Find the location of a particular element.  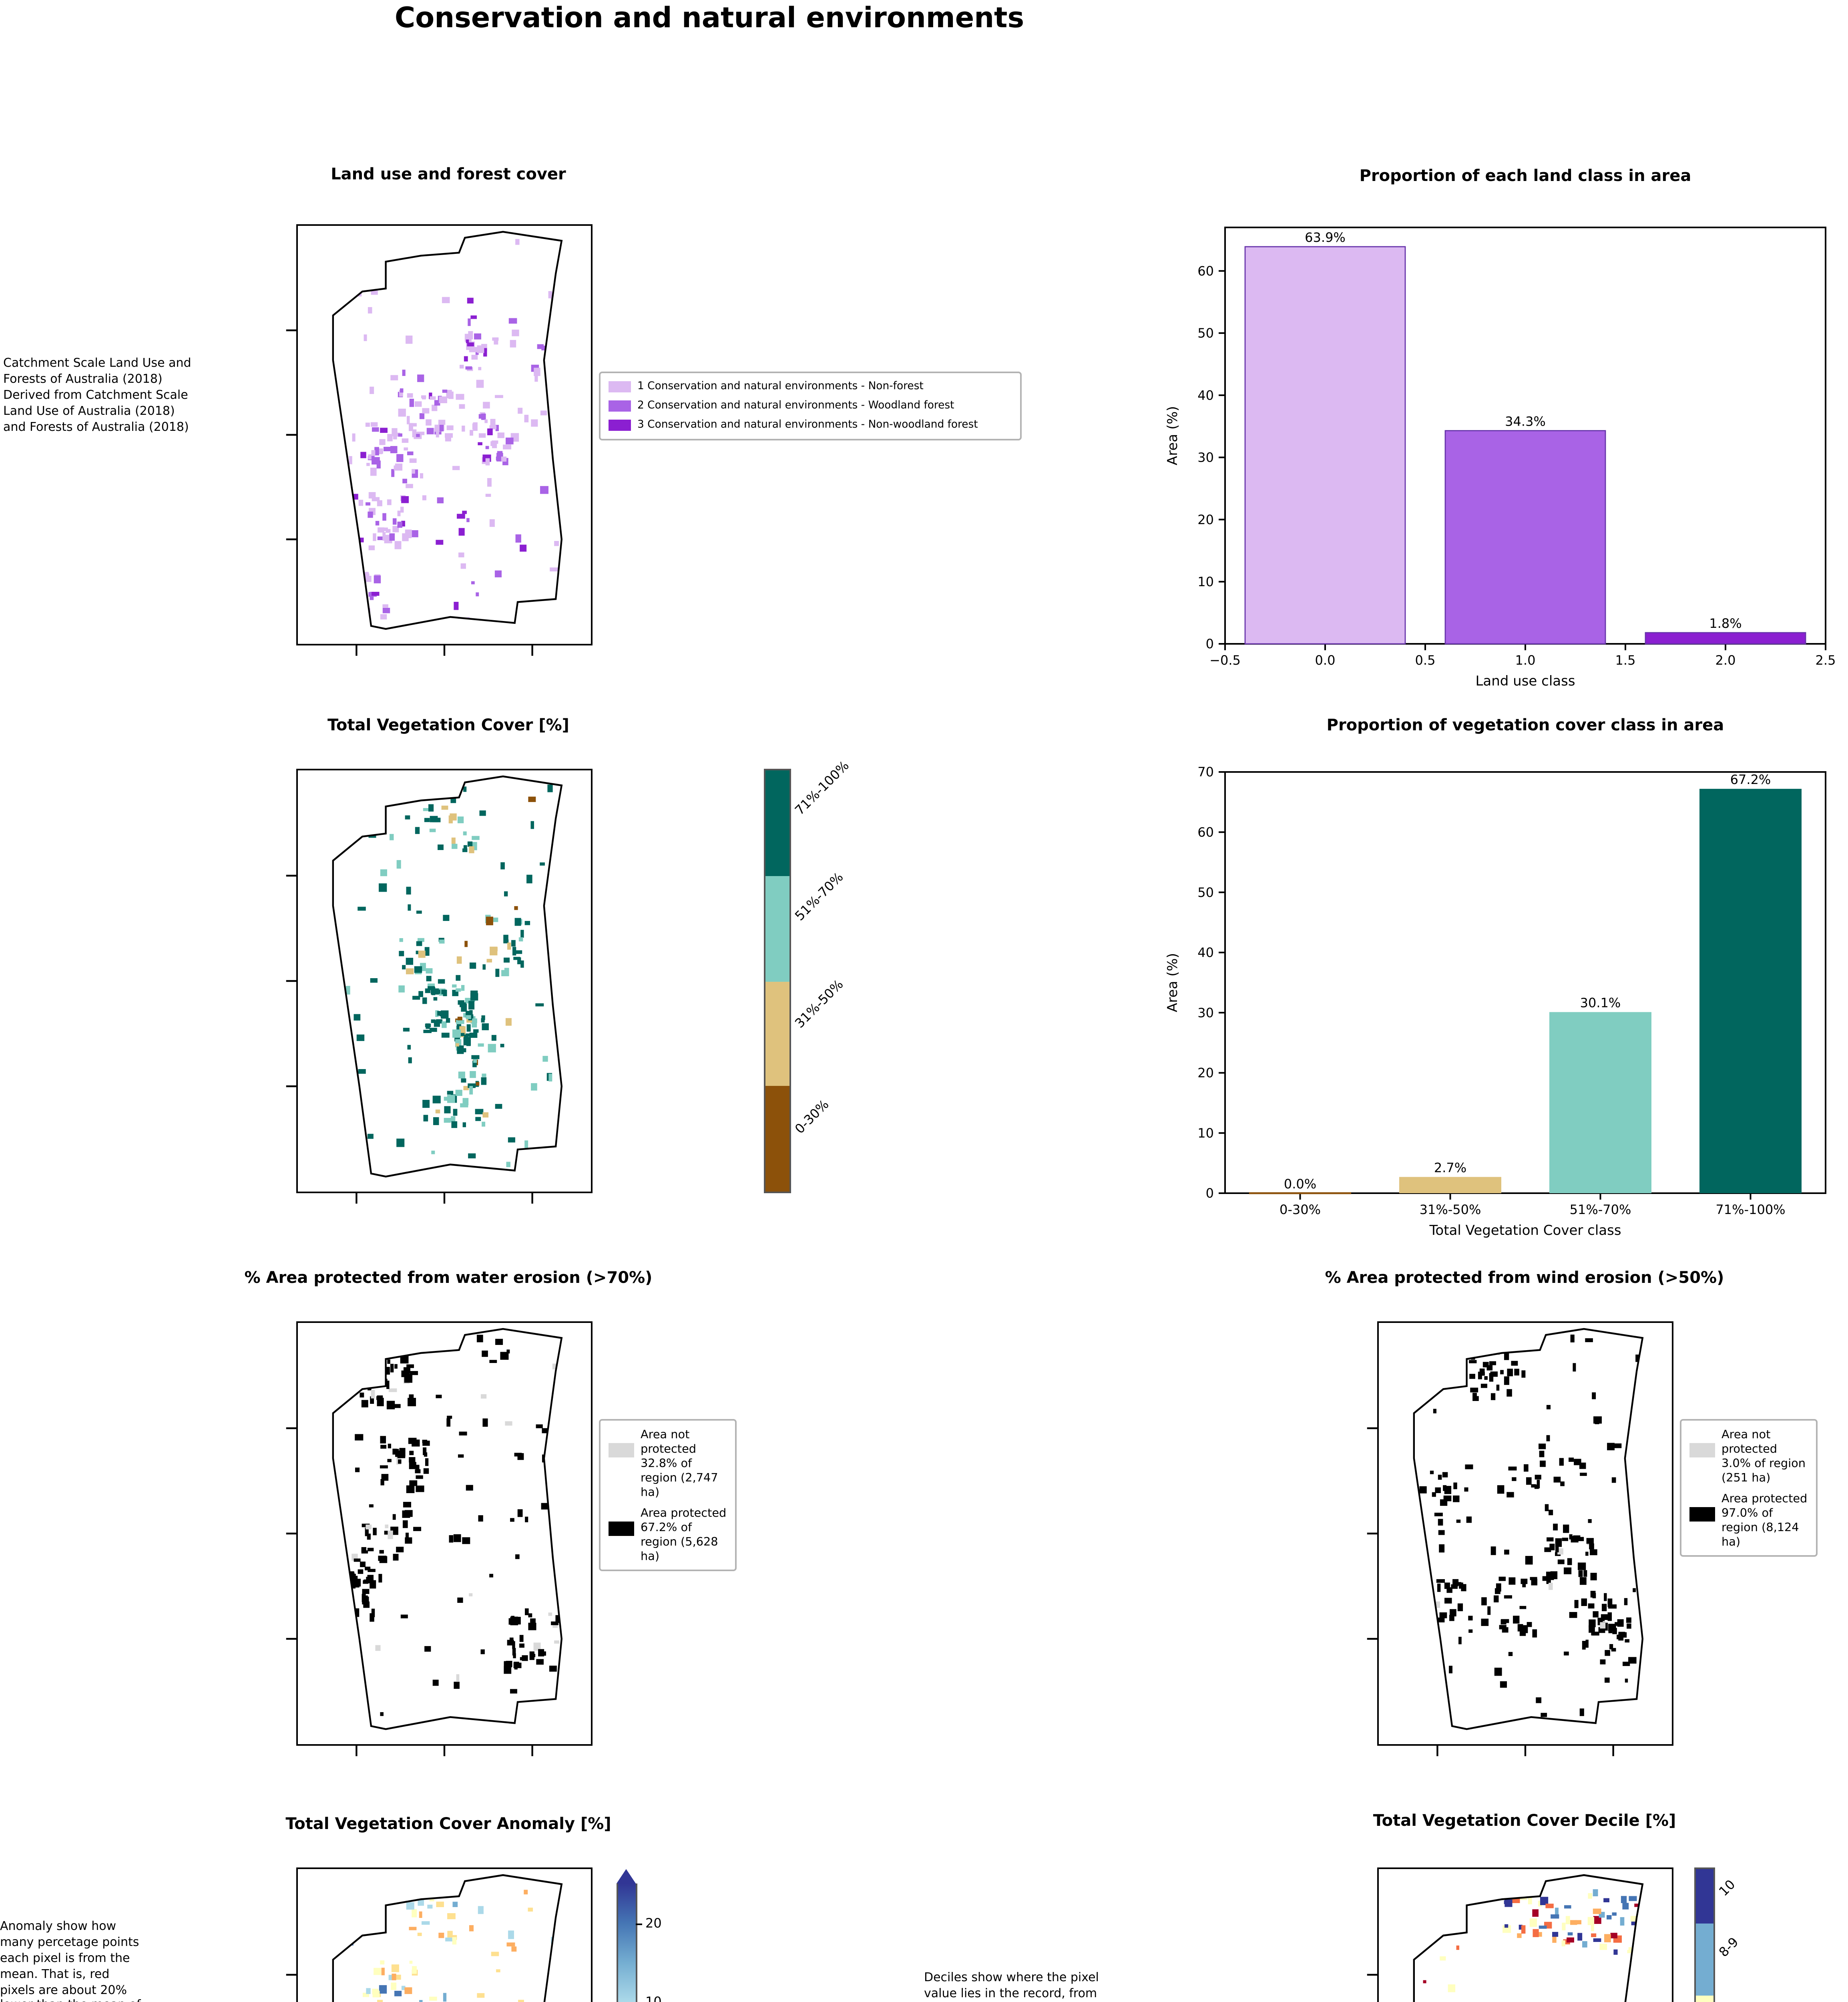

land-use-map-title: Land use and forest cover is located at coordinates (449, 175).